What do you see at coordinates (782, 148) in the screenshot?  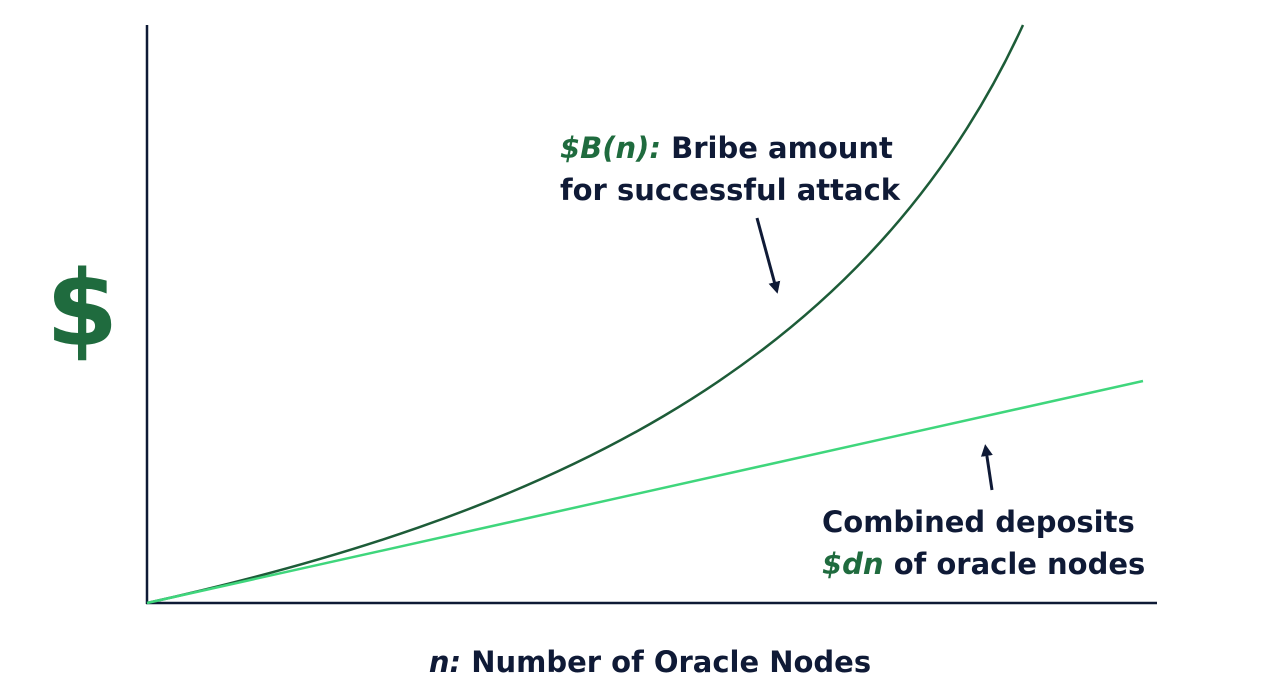 I see `text: Bribe amount` at bounding box center [782, 148].